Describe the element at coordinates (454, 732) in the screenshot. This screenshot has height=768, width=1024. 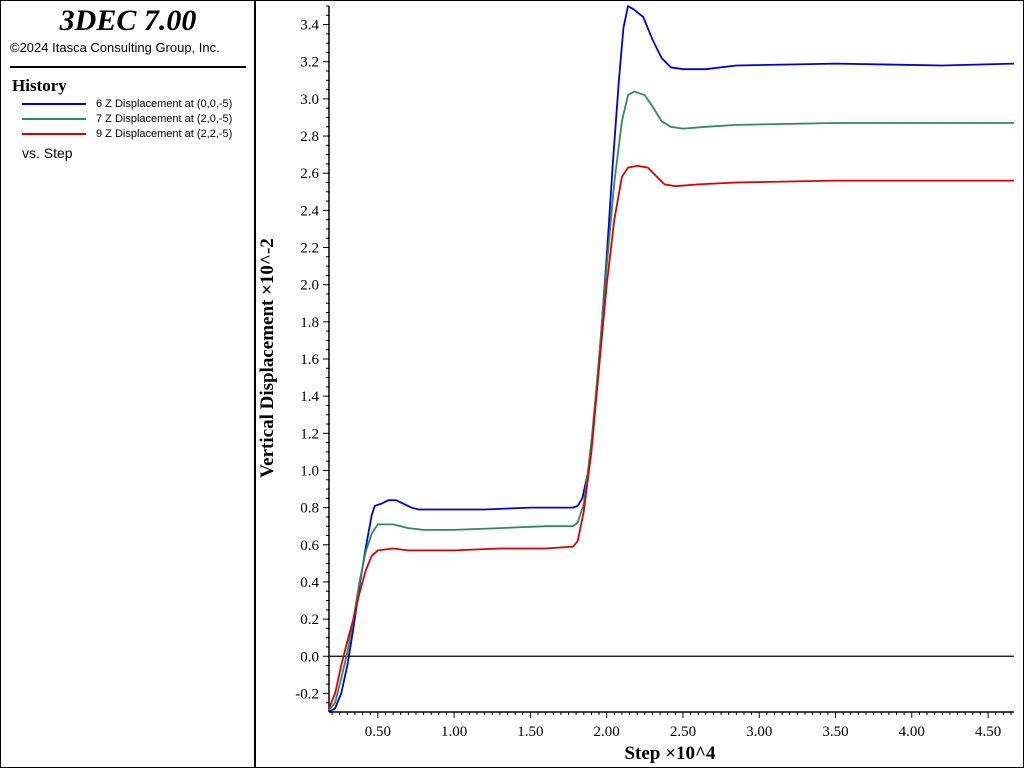
I see `x-tick-label: 1.00` at that location.